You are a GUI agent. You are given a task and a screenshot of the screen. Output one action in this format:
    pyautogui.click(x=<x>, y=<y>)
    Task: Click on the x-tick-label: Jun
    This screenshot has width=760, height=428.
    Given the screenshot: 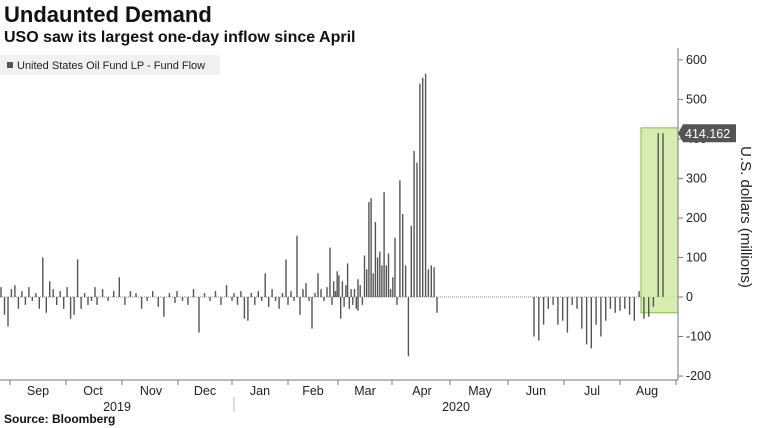 What is the action you would take?
    pyautogui.click(x=536, y=391)
    